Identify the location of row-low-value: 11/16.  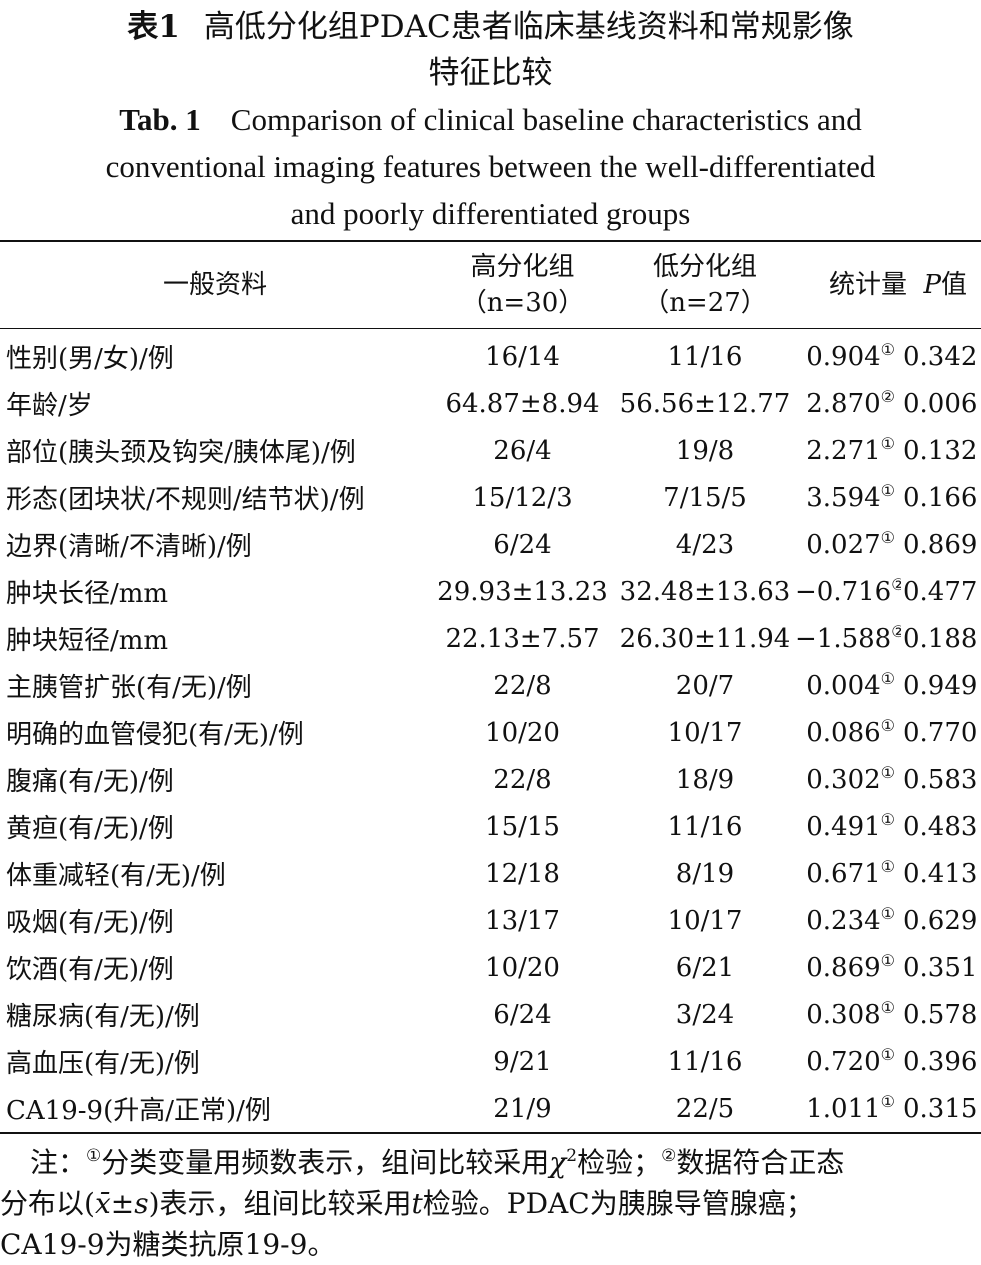
(705, 1061).